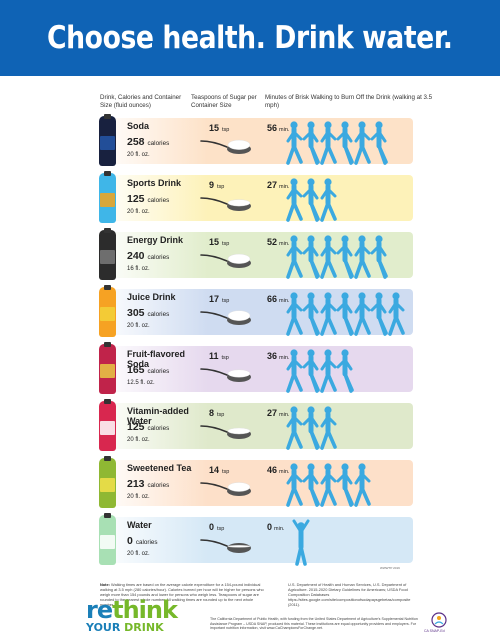 The width and height of the screenshot is (500, 640). I want to click on logo-think: think, so click(145, 610).